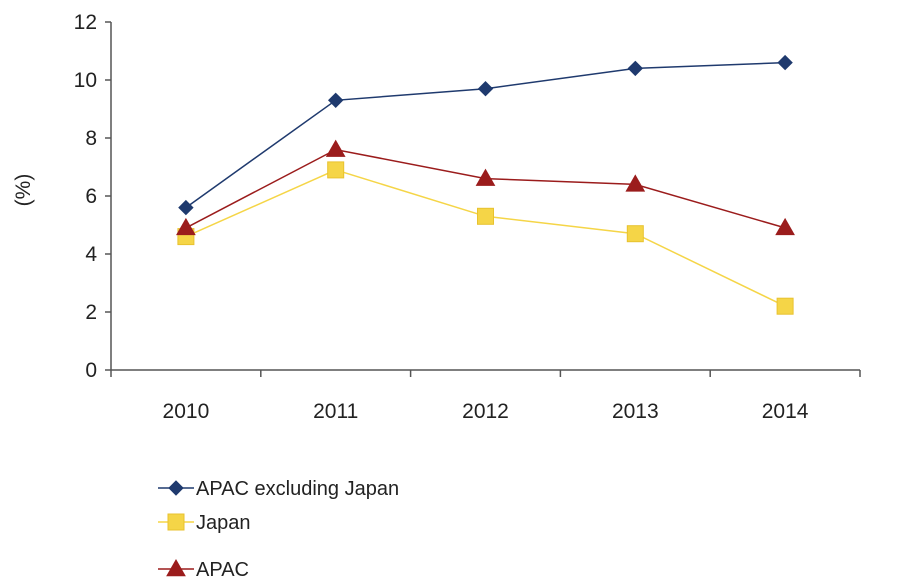  Describe the element at coordinates (485, 396) in the screenshot. I see `x-axis: 2010 2011 2012 2013 2014` at that location.